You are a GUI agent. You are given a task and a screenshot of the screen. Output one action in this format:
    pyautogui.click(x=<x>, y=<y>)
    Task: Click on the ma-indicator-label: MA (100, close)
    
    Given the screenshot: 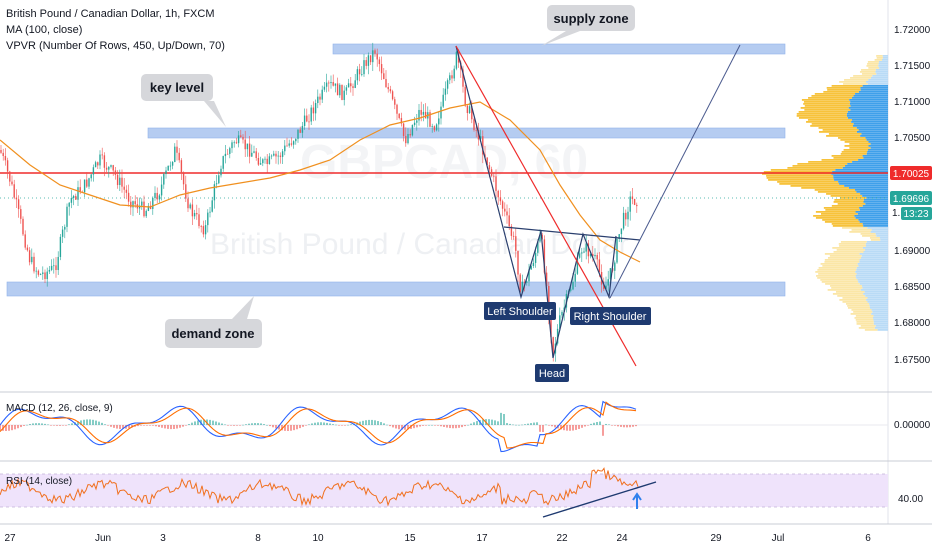 What is the action you would take?
    pyautogui.click(x=44, y=30)
    